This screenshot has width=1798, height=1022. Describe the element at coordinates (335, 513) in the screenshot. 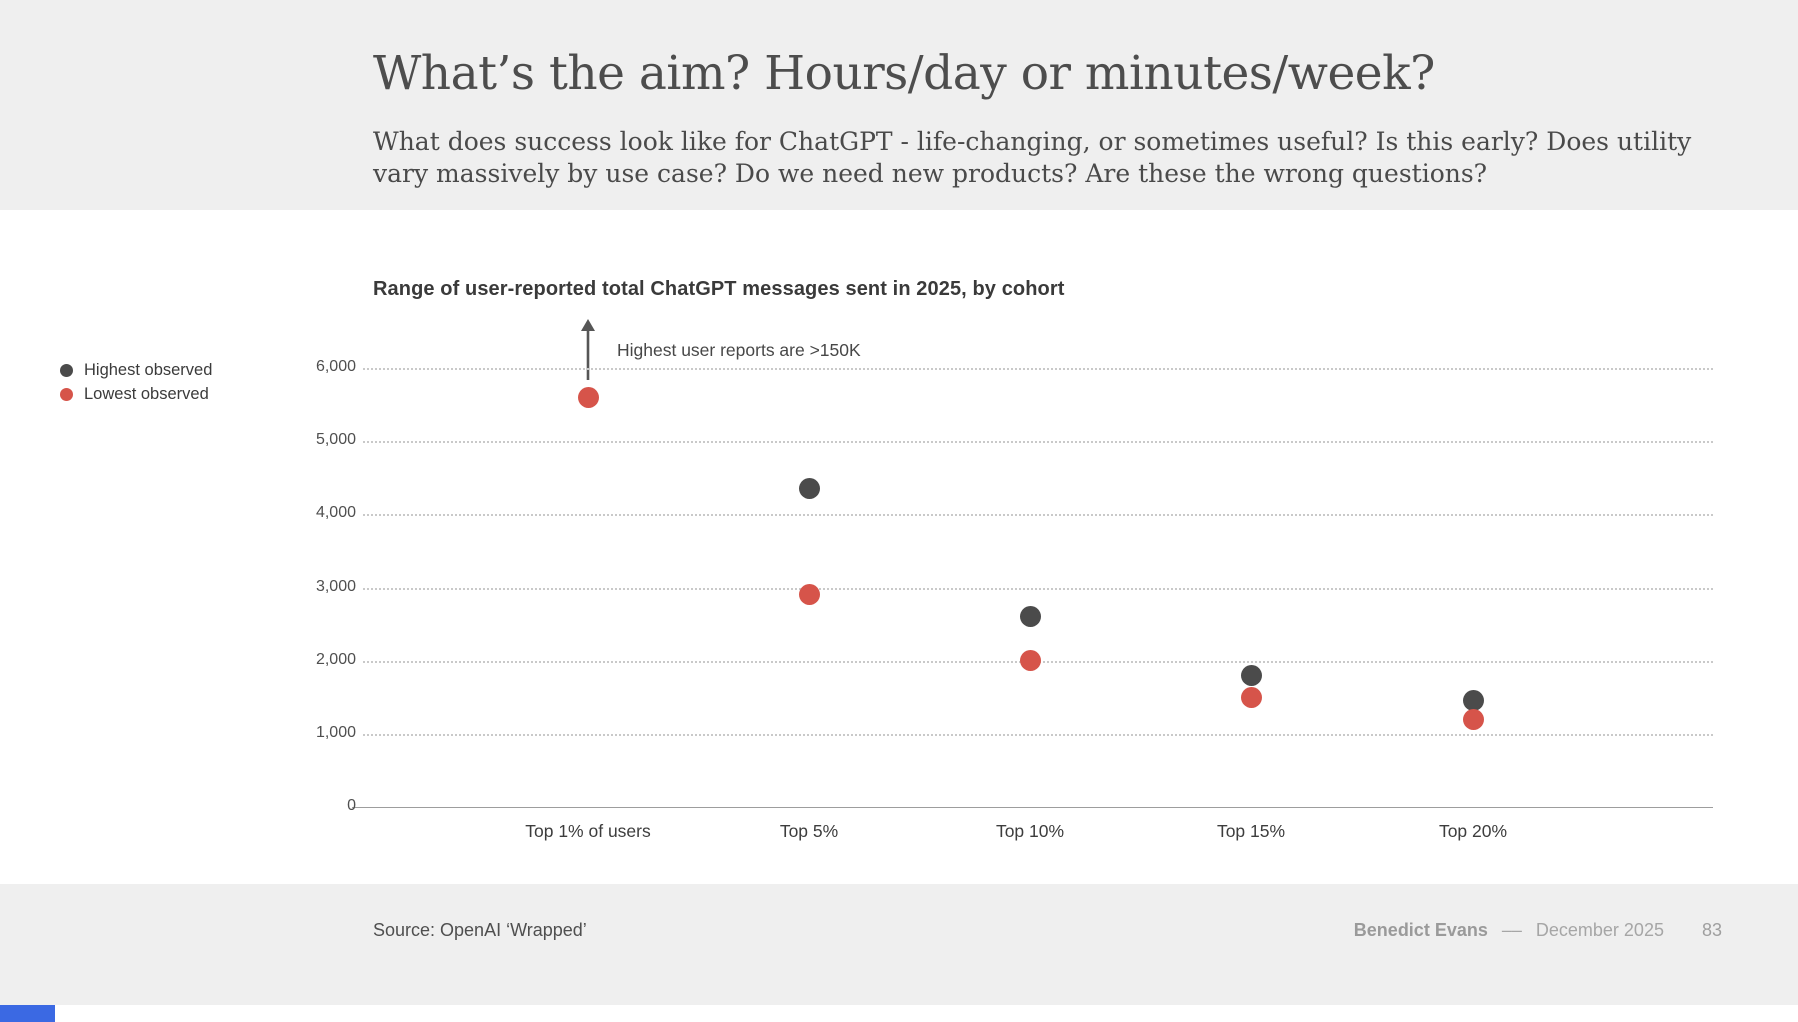

I see `y-tick-label: 4,000` at that location.